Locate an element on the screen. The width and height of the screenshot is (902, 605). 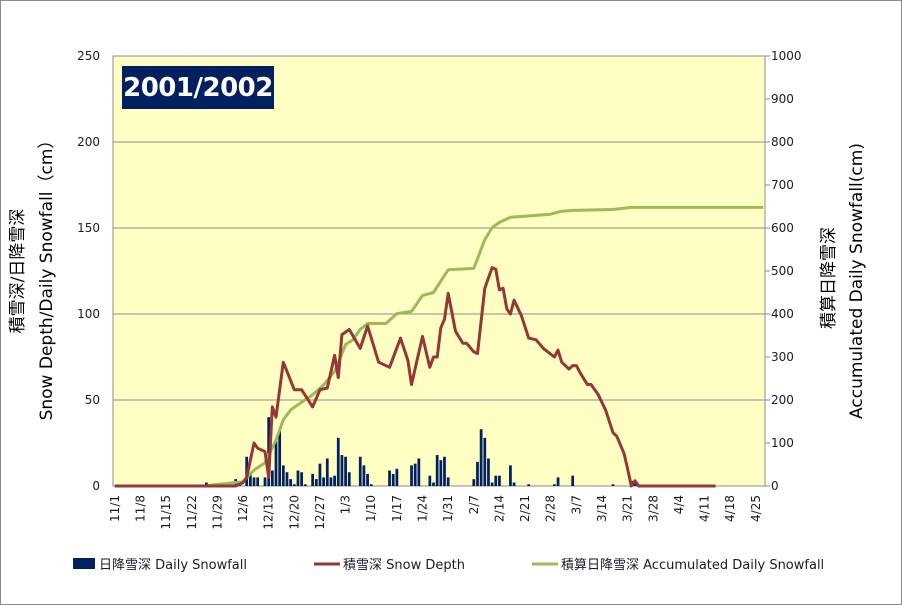
x-tick-label: 4/18 is located at coordinates (730, 508).